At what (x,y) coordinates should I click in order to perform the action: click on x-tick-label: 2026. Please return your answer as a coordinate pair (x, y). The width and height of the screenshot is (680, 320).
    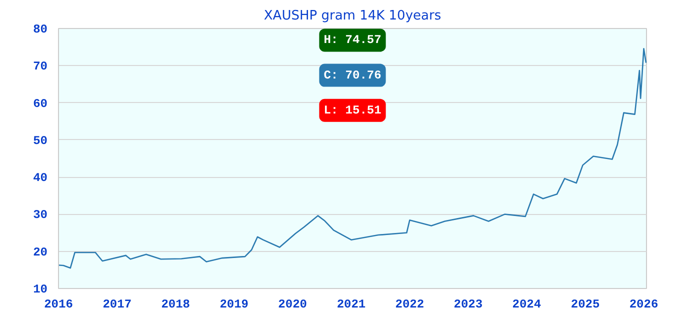
    Looking at the image, I should click on (643, 305).